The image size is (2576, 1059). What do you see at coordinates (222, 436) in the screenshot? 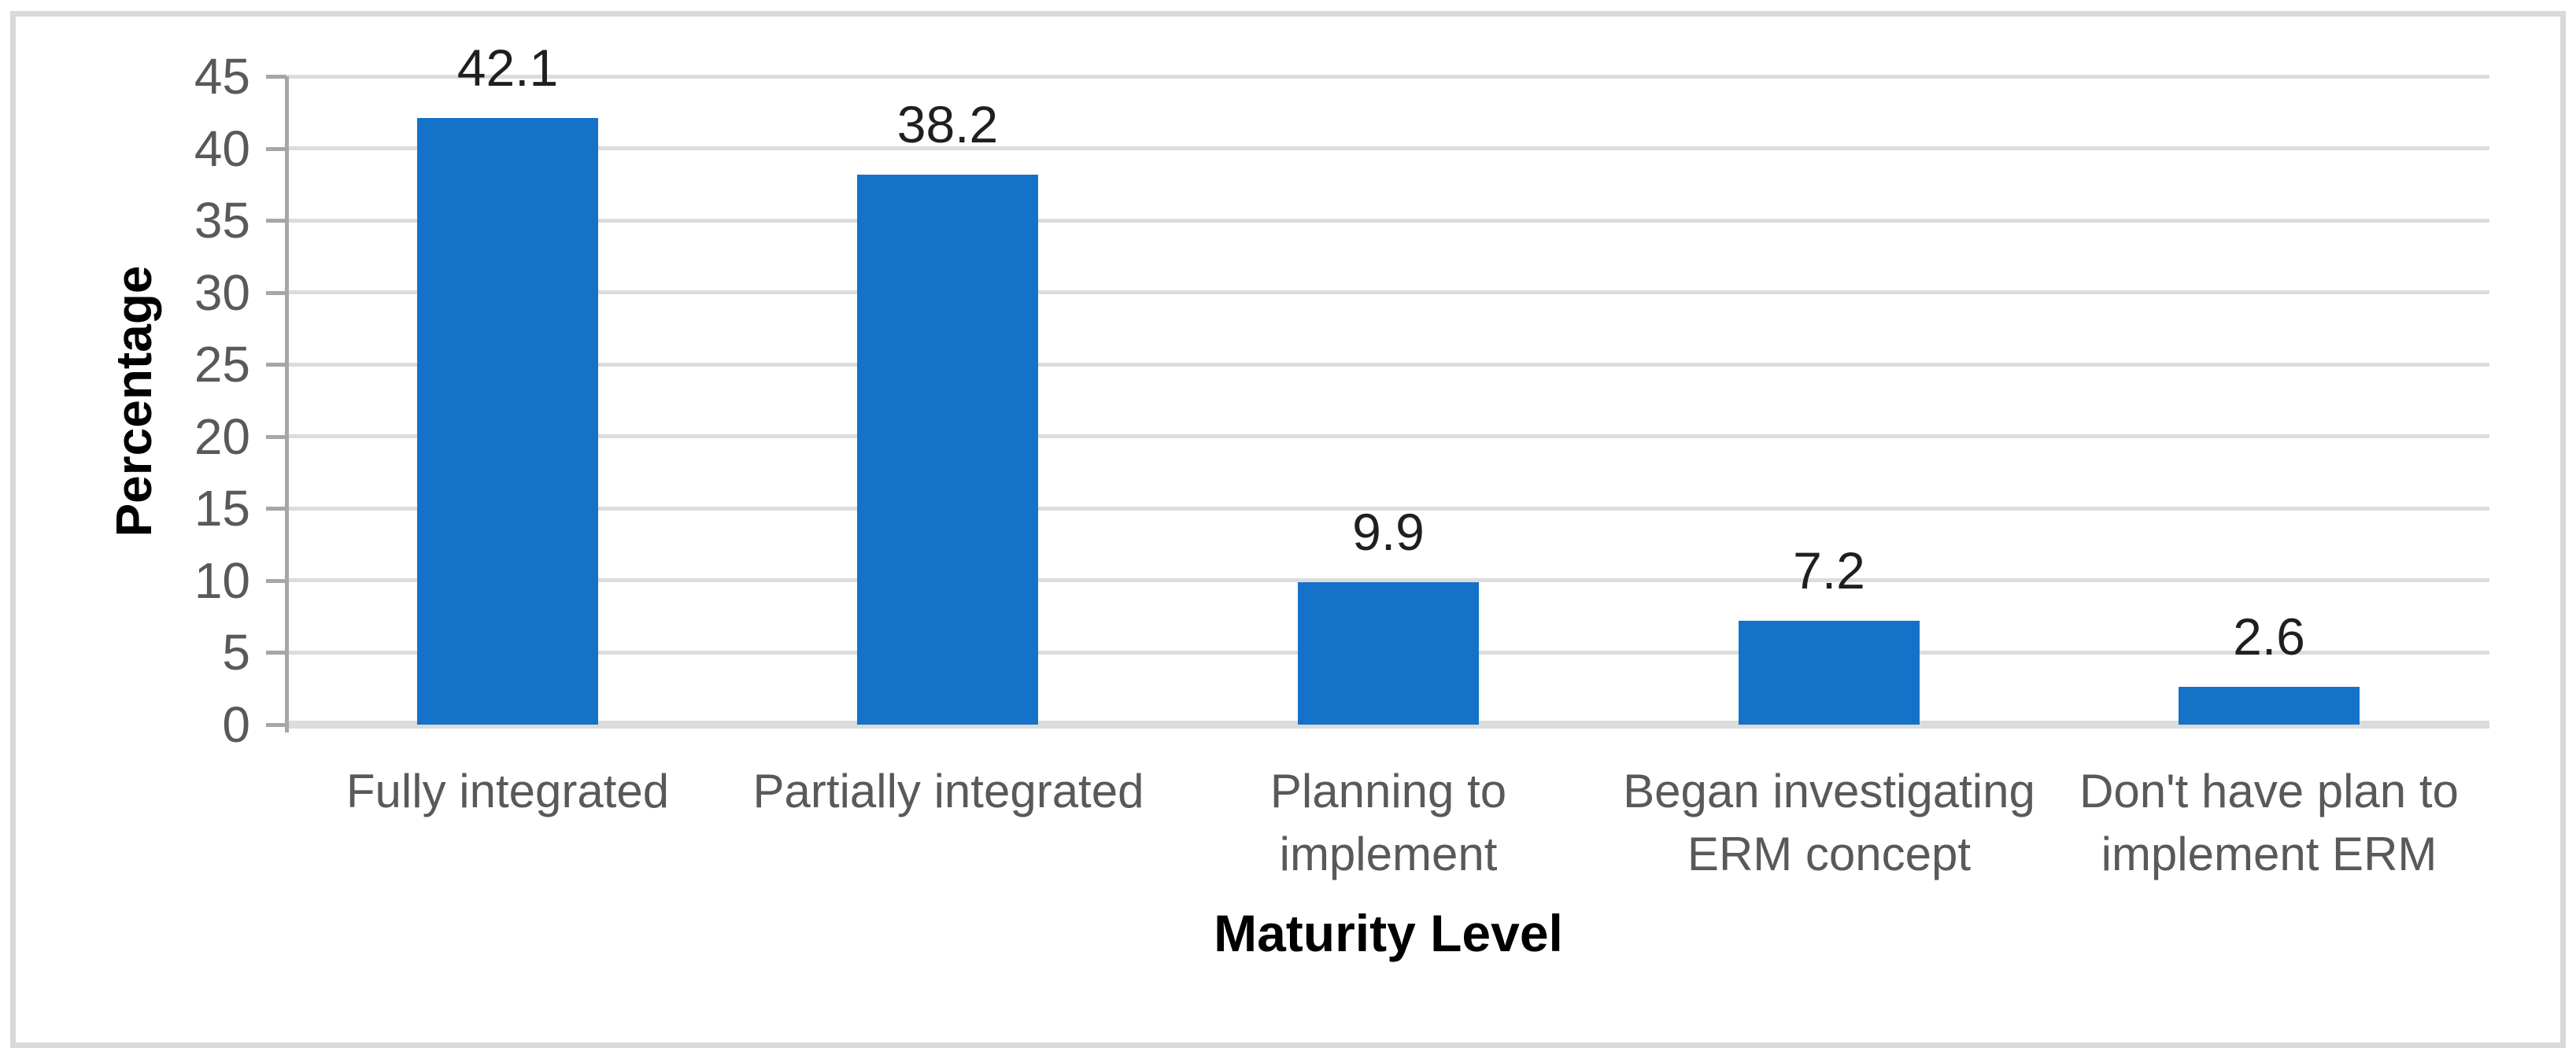
I see `y-tick-label: 20` at bounding box center [222, 436].